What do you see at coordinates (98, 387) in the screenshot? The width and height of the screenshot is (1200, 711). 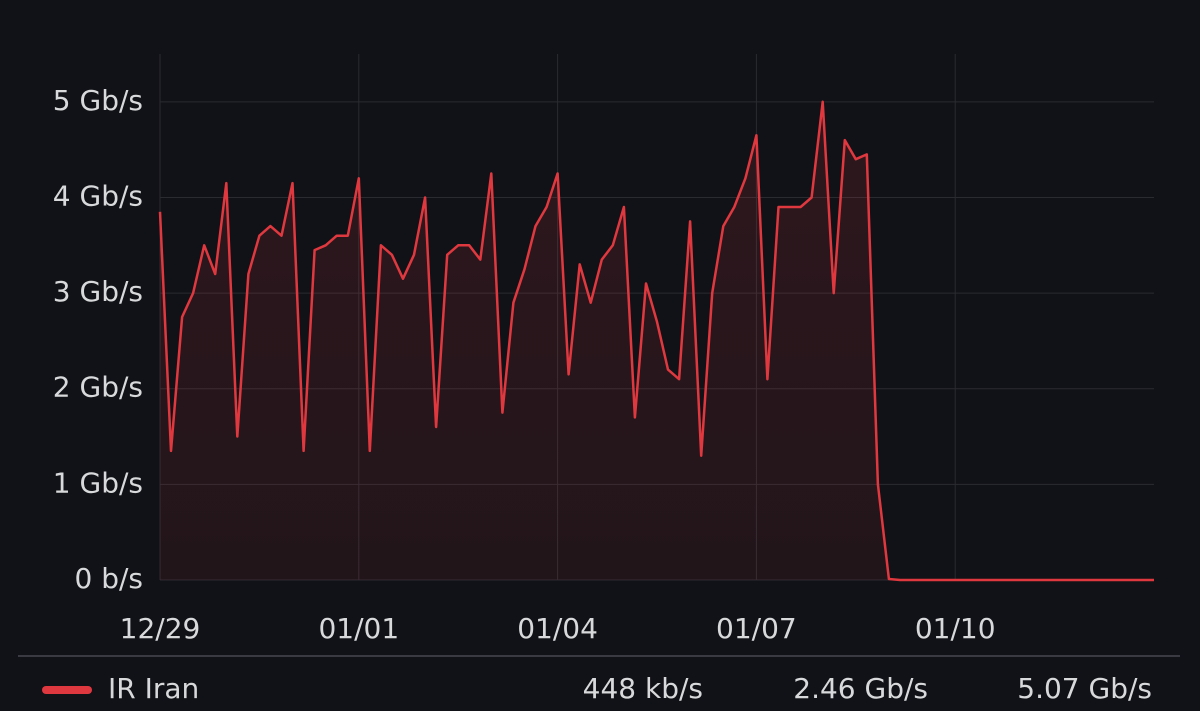 I see `y-tick-label: 2 Gb/s` at bounding box center [98, 387].